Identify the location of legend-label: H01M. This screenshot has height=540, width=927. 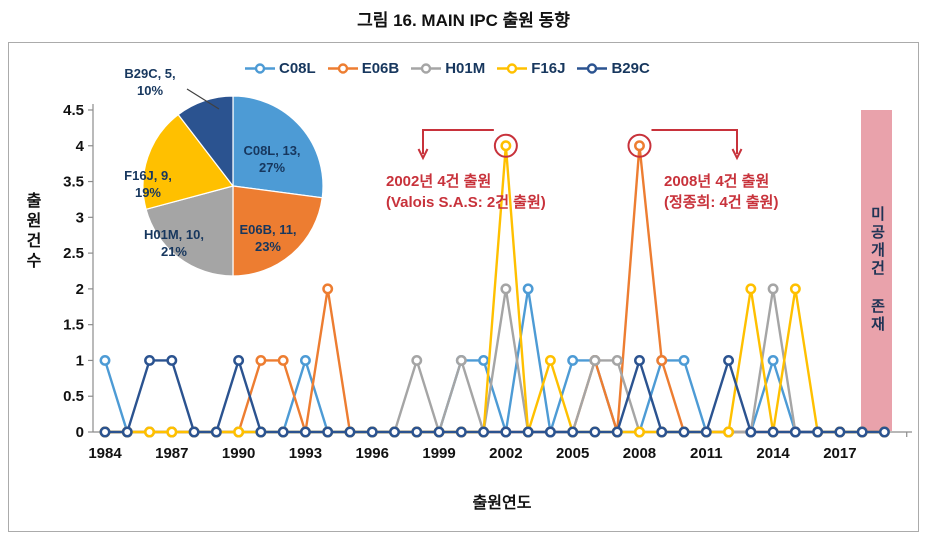
(465, 68).